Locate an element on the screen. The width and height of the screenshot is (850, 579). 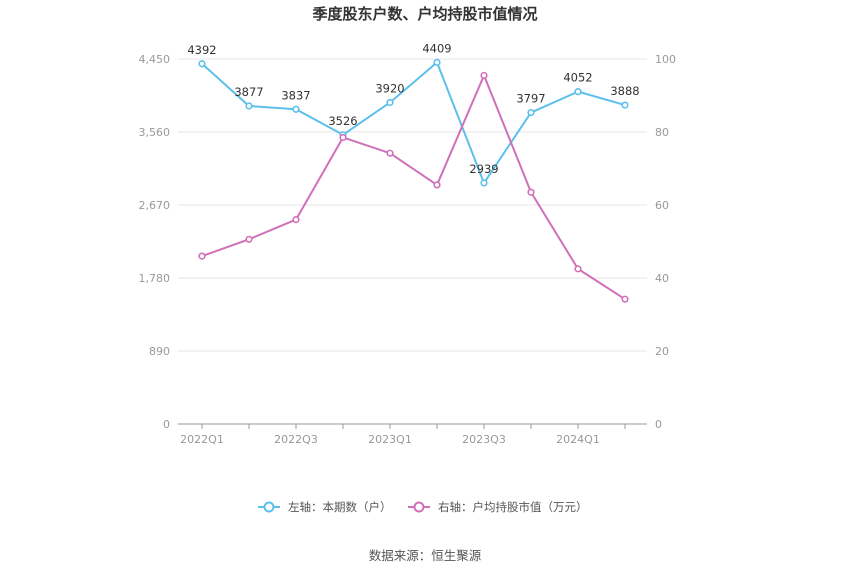
x-axis-tick-label: 2023Q3 is located at coordinates (484, 439).